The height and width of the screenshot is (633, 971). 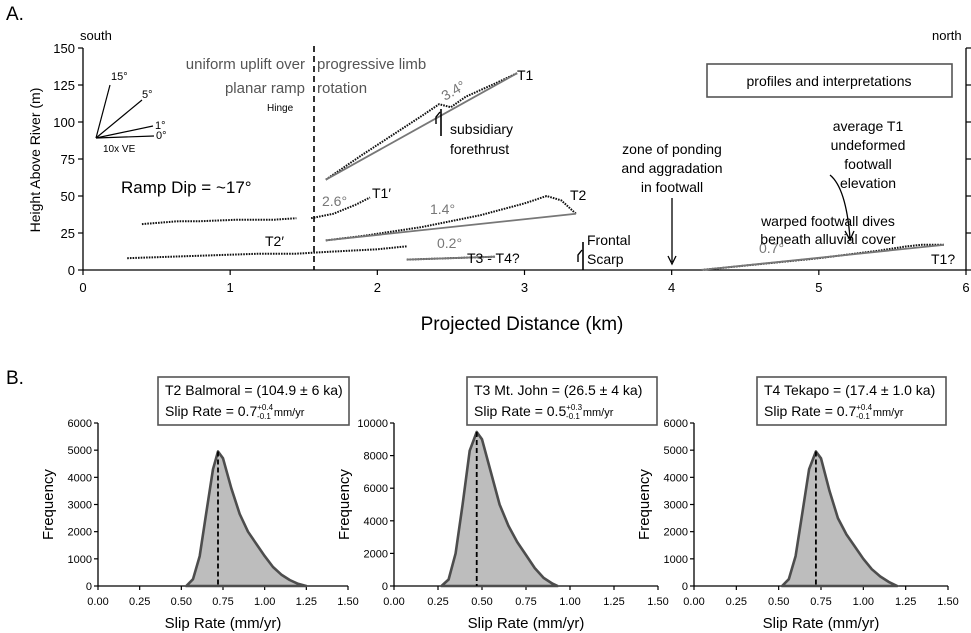 What do you see at coordinates (849, 236) in the screenshot?
I see `avg-arrowhead` at bounding box center [849, 236].